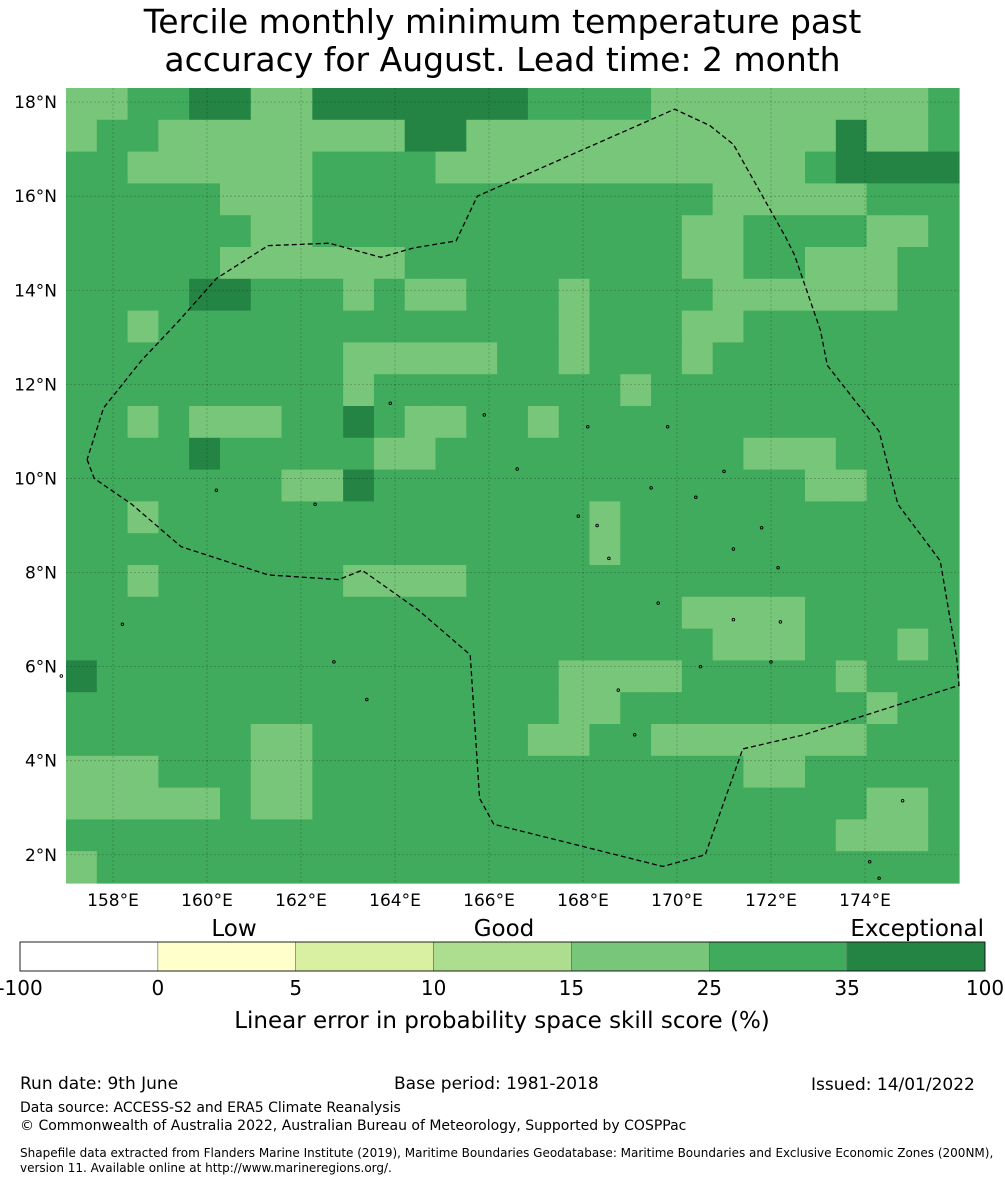 The width and height of the screenshot is (1005, 1185). I want to click on colorbar-segment, so click(640, 956).